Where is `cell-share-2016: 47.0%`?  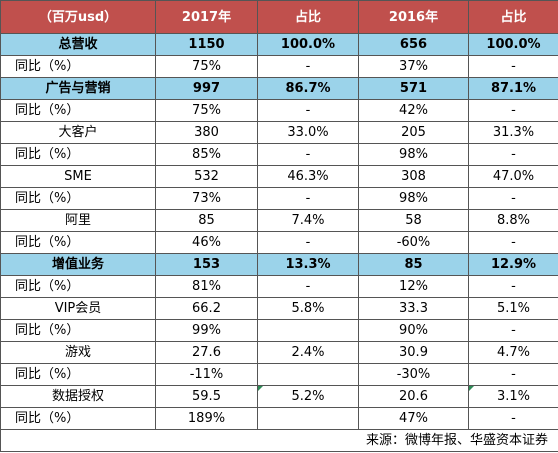
cell-share-2016: 47.0% is located at coordinates (513, 176).